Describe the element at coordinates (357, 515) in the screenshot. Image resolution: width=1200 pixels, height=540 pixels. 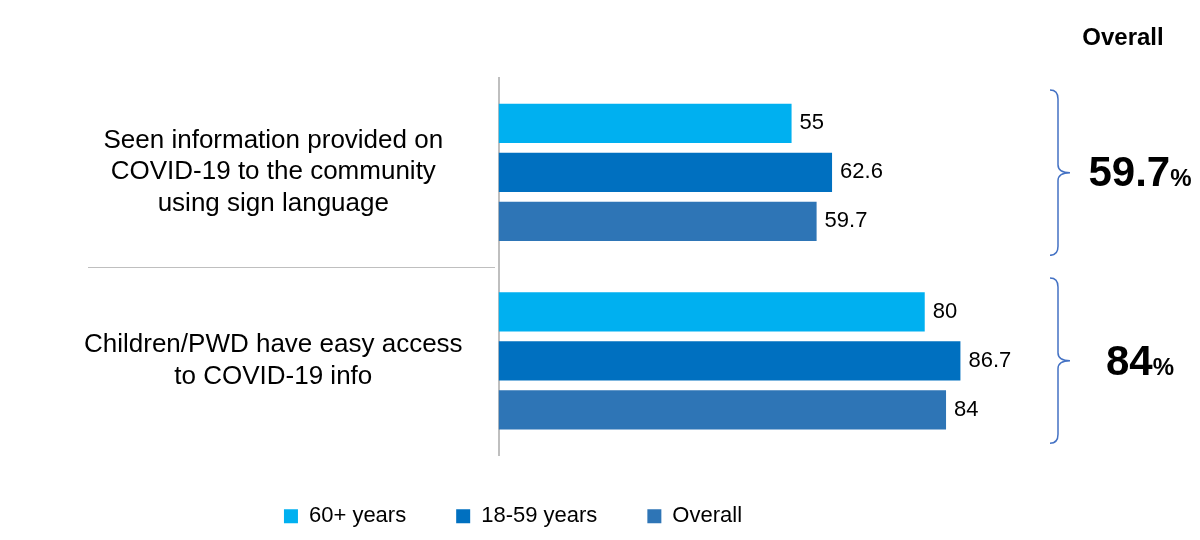
I see `legend-label: 60+ years` at that location.